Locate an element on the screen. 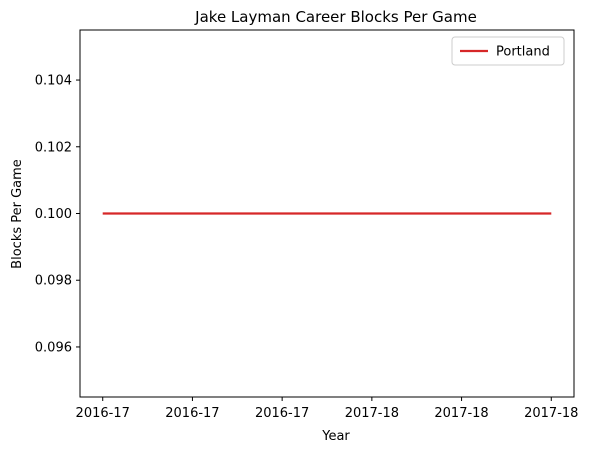 The width and height of the screenshot is (591, 457). y-tick-label: 0.098 is located at coordinates (53, 281).